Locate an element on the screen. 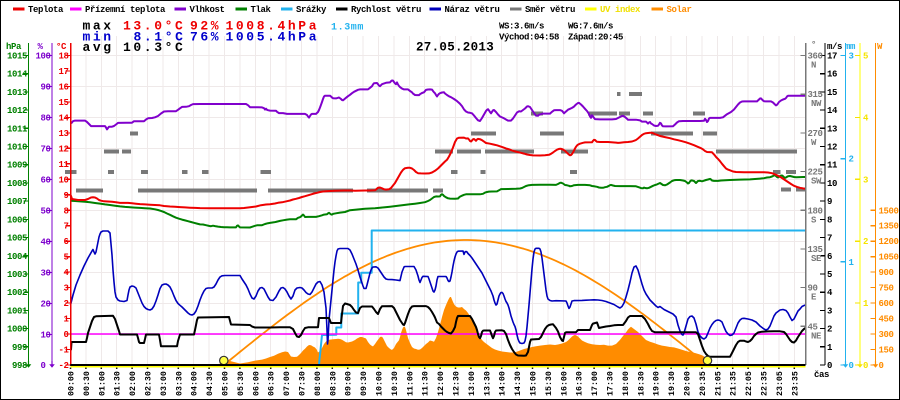 The height and width of the screenshot is (400, 900). svg-text: 17 is located at coordinates (63, 72).